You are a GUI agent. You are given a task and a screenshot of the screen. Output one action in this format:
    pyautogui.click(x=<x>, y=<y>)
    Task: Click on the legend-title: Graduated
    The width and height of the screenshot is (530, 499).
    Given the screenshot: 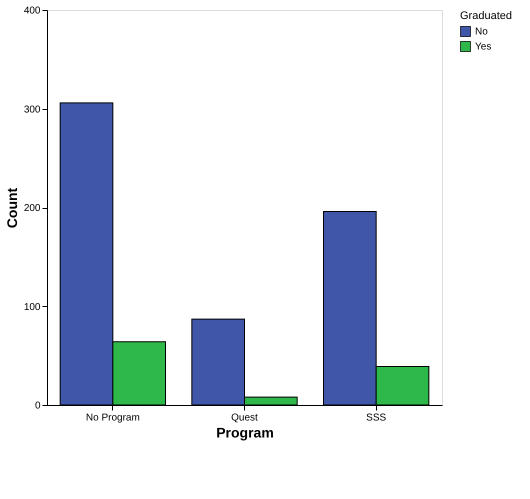 What is the action you would take?
    pyautogui.click(x=486, y=16)
    